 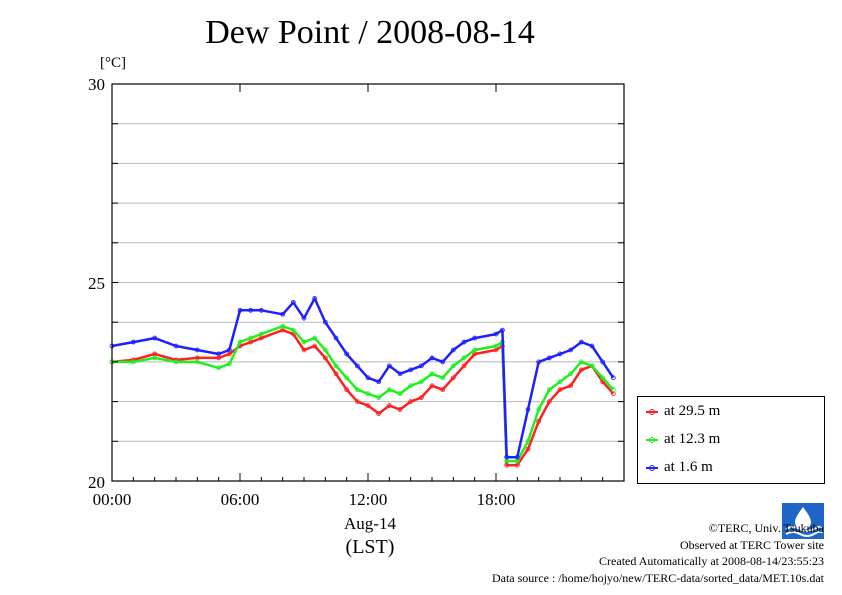 What do you see at coordinates (803, 521) in the screenshot?
I see `terc-logo-icon` at bounding box center [803, 521].